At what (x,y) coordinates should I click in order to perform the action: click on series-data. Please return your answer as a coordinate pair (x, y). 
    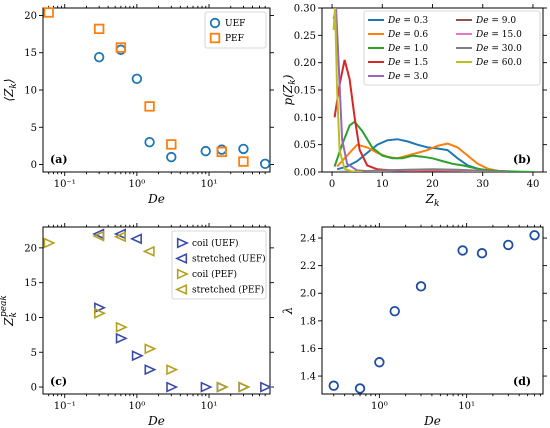
    Looking at the image, I should click on (434, 312).